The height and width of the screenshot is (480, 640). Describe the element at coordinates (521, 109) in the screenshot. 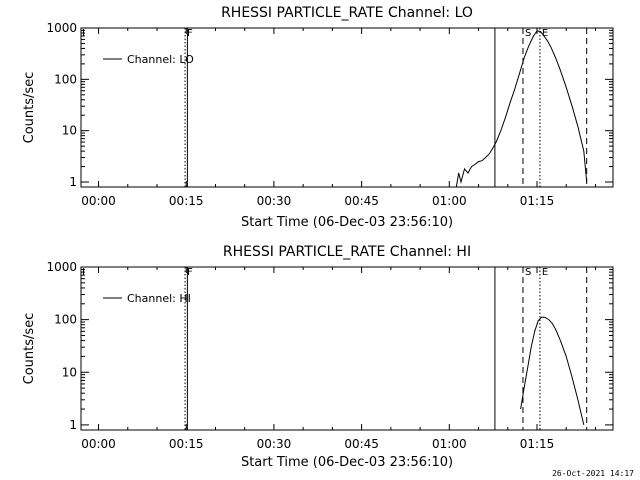

I see `panel-1-series-line` at that location.